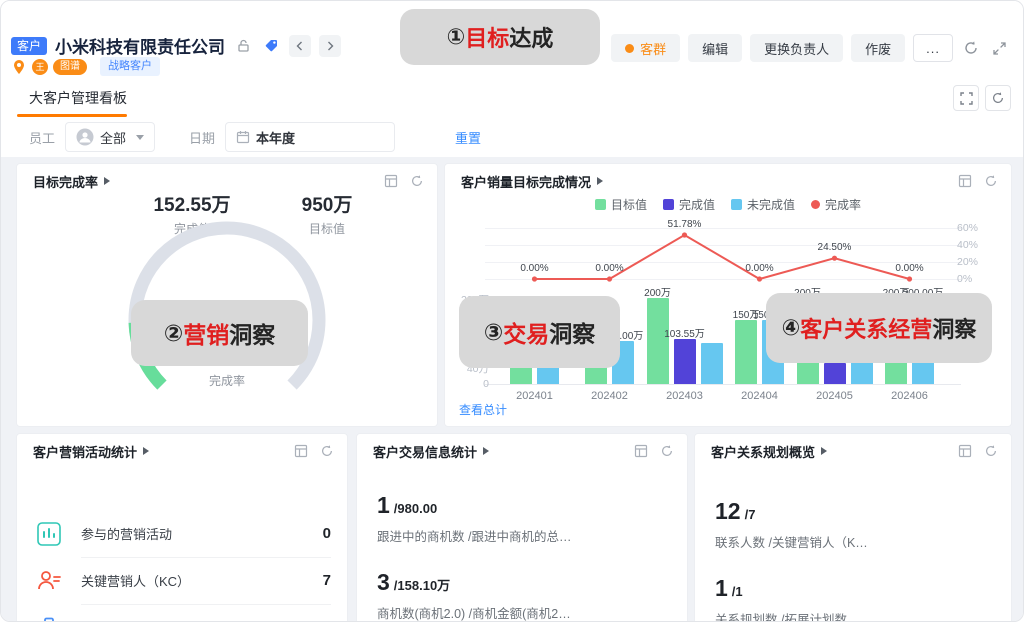 The width and height of the screenshot is (1024, 622). What do you see at coordinates (78, 98) in the screenshot?
I see `tab-dashboard: 大客户管理看板` at bounding box center [78, 98].